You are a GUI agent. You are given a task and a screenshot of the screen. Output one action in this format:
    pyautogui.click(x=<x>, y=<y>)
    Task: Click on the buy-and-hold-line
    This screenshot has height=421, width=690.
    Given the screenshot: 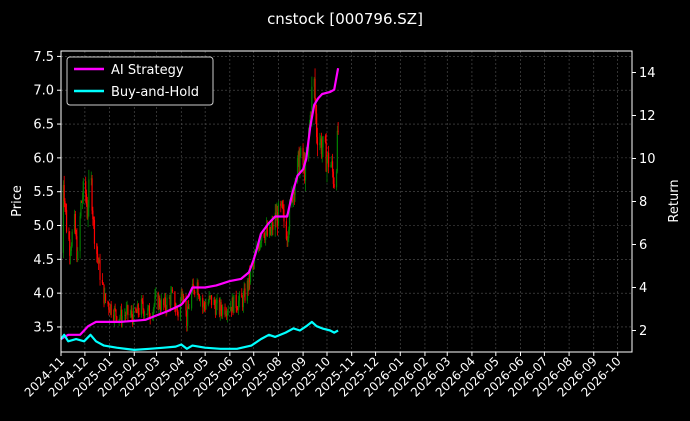 What is the action you would take?
    pyautogui.click(x=199, y=335)
    